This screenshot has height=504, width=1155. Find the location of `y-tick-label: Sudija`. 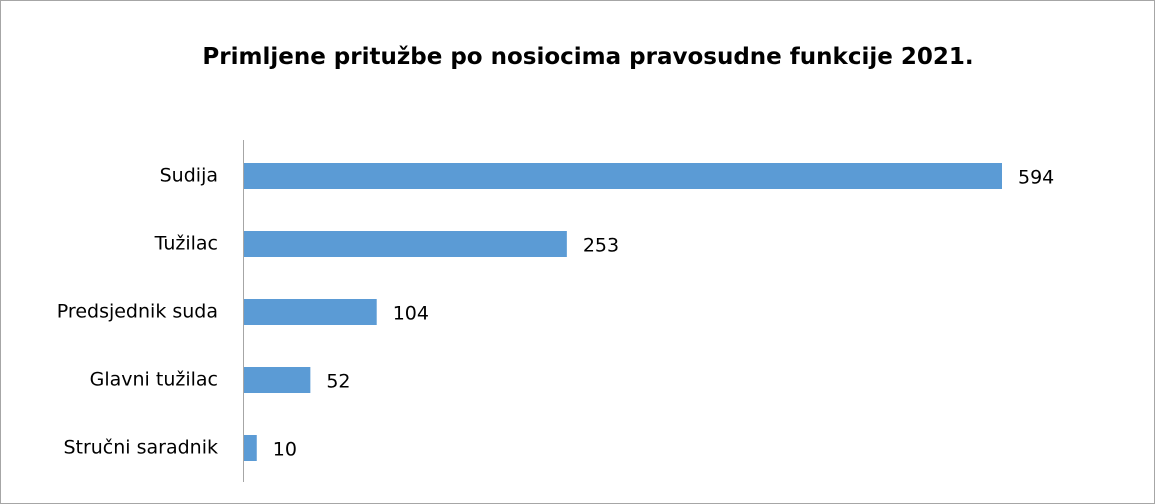

y-tick-label: Sudija is located at coordinates (189, 176).